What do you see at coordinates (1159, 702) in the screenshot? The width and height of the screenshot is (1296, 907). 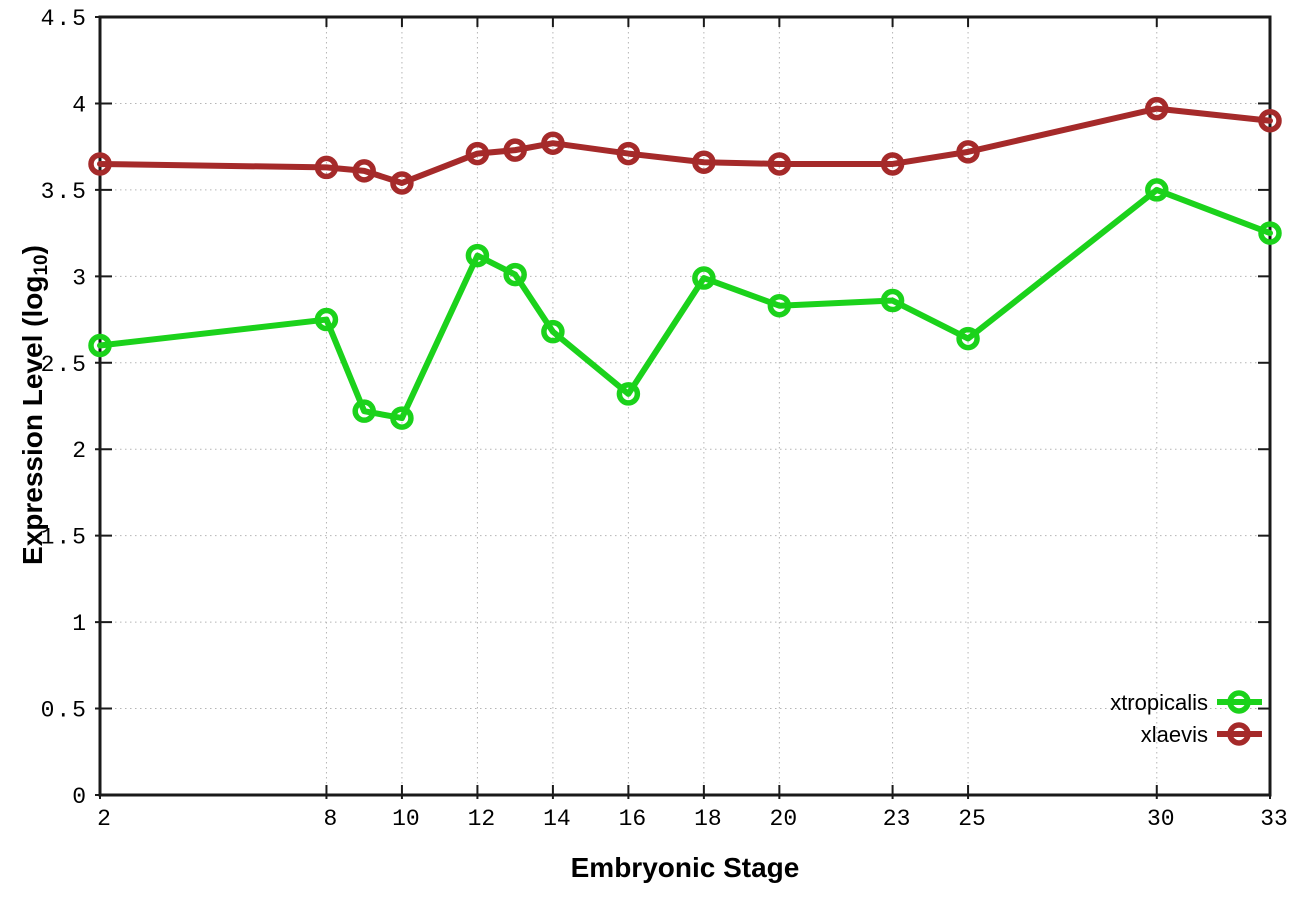 I see `legend-label-xtropicalis: xtropicalis` at bounding box center [1159, 702].